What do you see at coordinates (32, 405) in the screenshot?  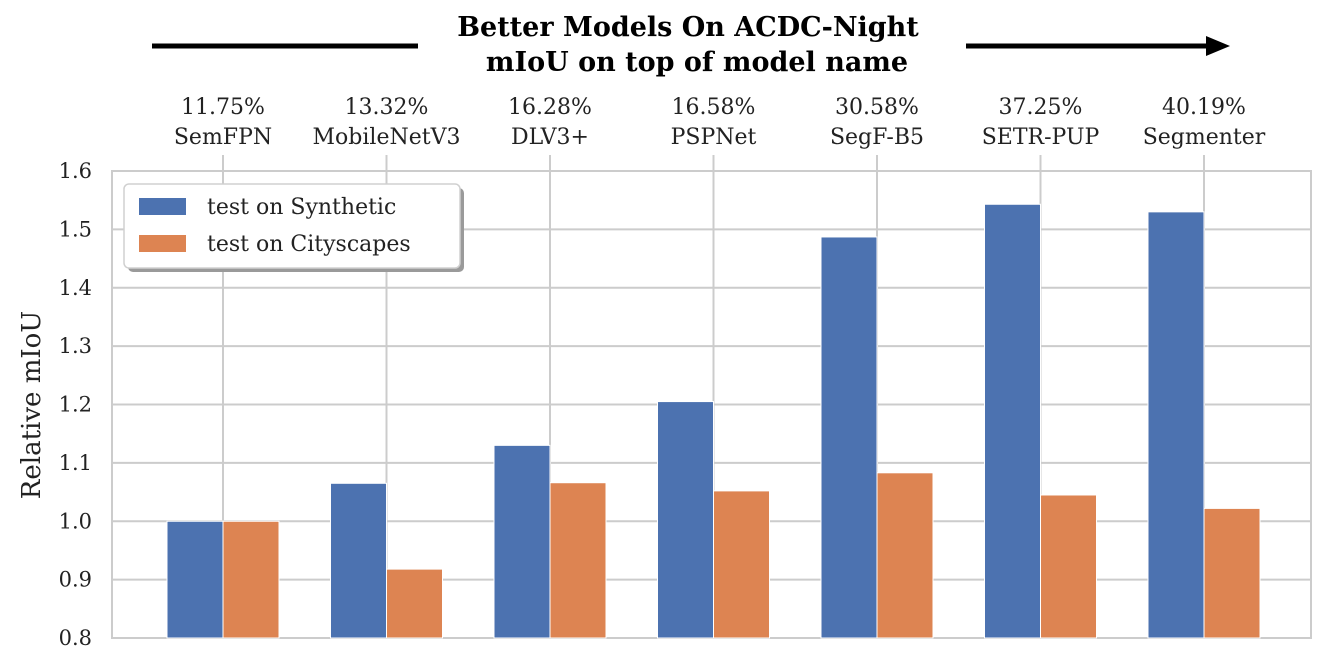 I see `y-axis-label: Relative mIoU` at bounding box center [32, 405].